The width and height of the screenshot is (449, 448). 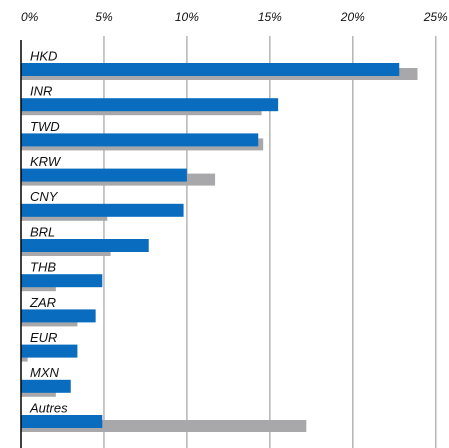 What do you see at coordinates (42, 302) in the screenshot?
I see `category-label: ZAR` at bounding box center [42, 302].